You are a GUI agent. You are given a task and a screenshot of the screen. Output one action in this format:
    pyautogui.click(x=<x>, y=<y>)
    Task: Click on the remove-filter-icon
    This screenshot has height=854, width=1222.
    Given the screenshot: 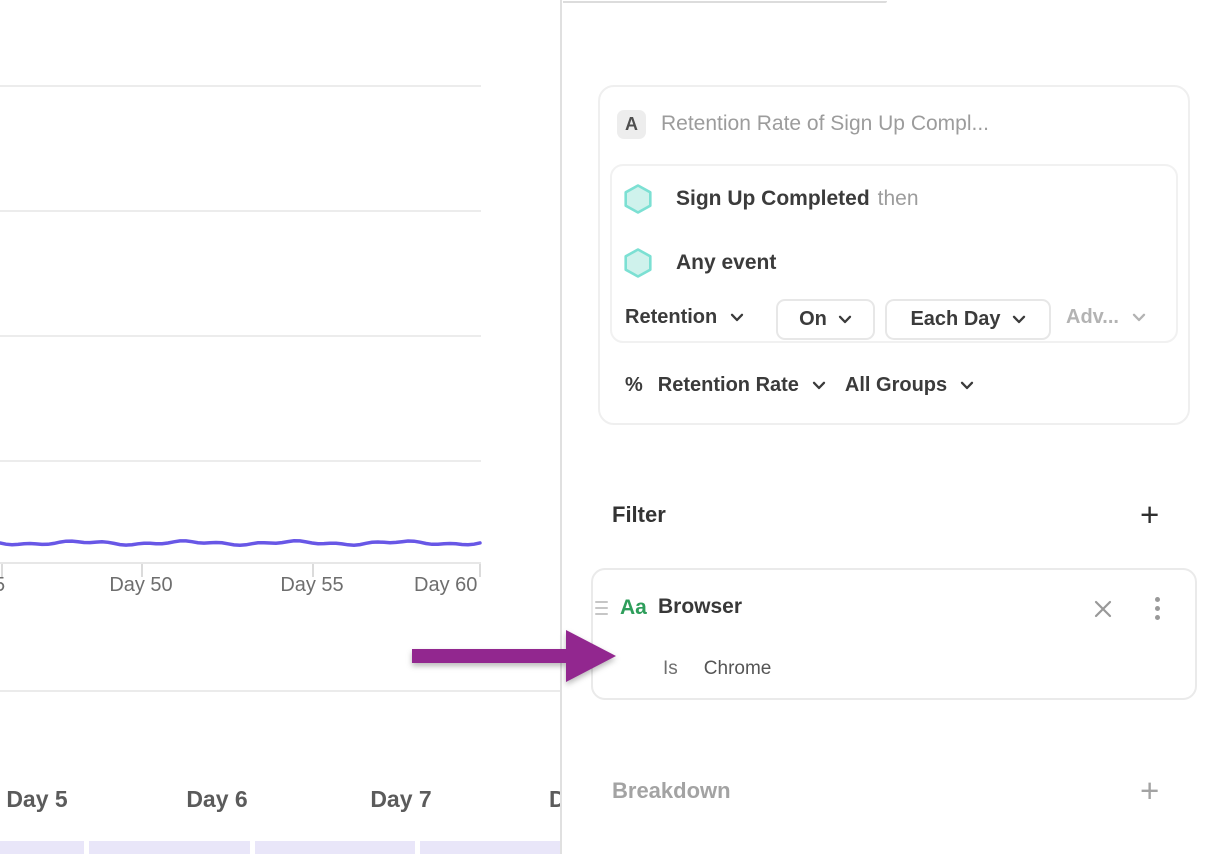 What is the action you would take?
    pyautogui.click(x=1103, y=609)
    